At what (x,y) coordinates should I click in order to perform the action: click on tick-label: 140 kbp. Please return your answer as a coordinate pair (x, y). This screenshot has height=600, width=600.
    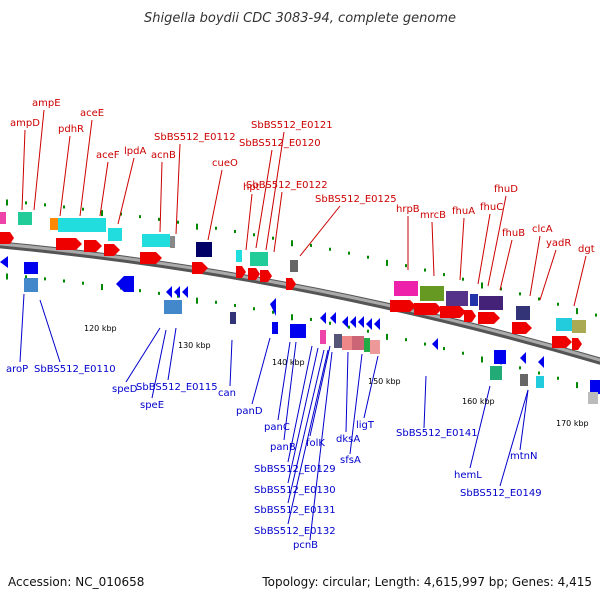
    Looking at the image, I should click on (288, 362).